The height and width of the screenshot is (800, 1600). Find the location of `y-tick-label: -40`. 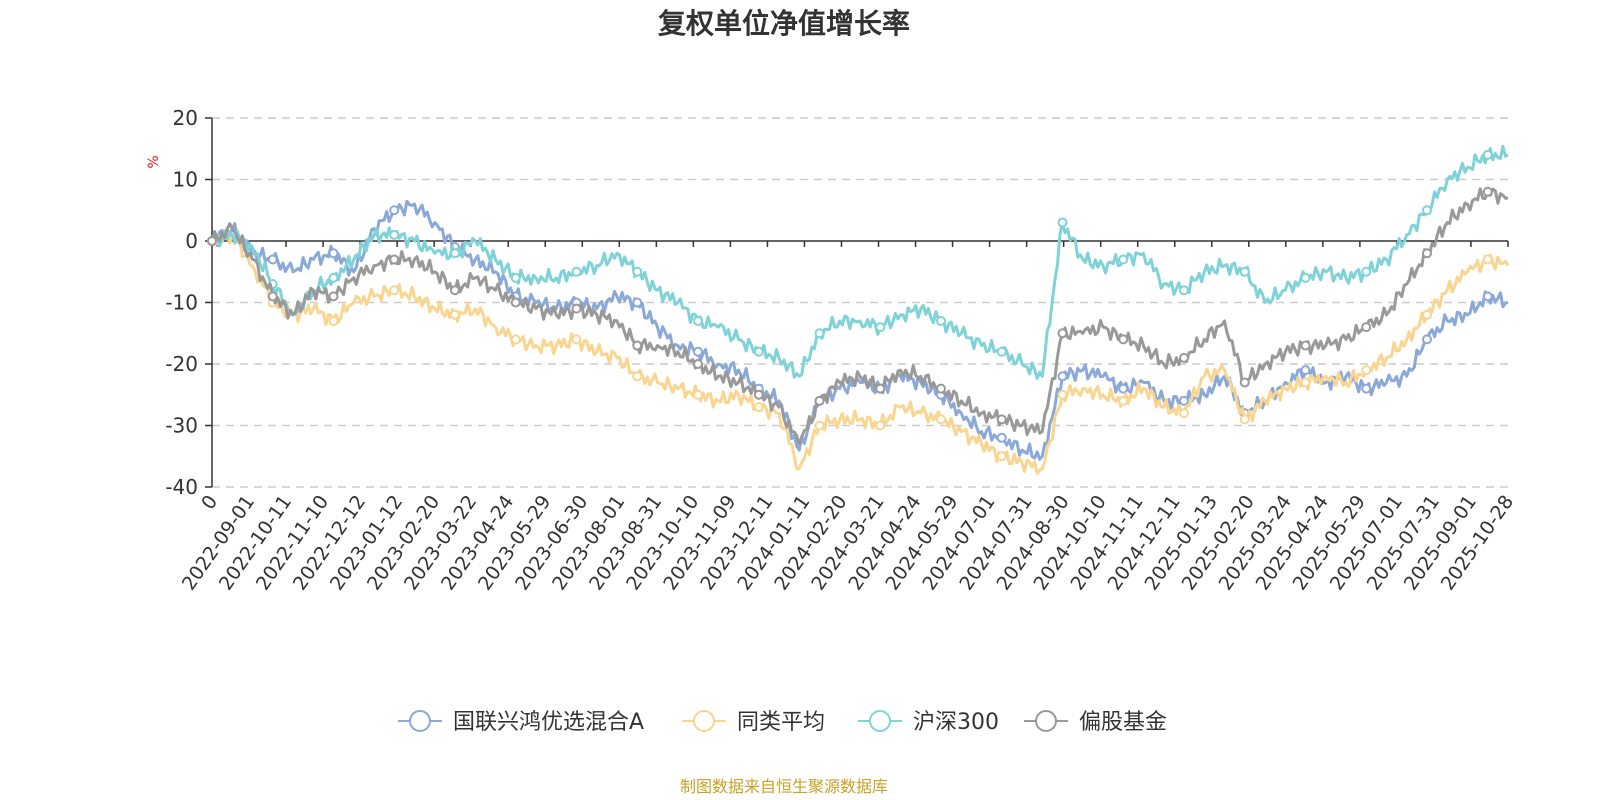

y-tick-label: -40 is located at coordinates (181, 487).